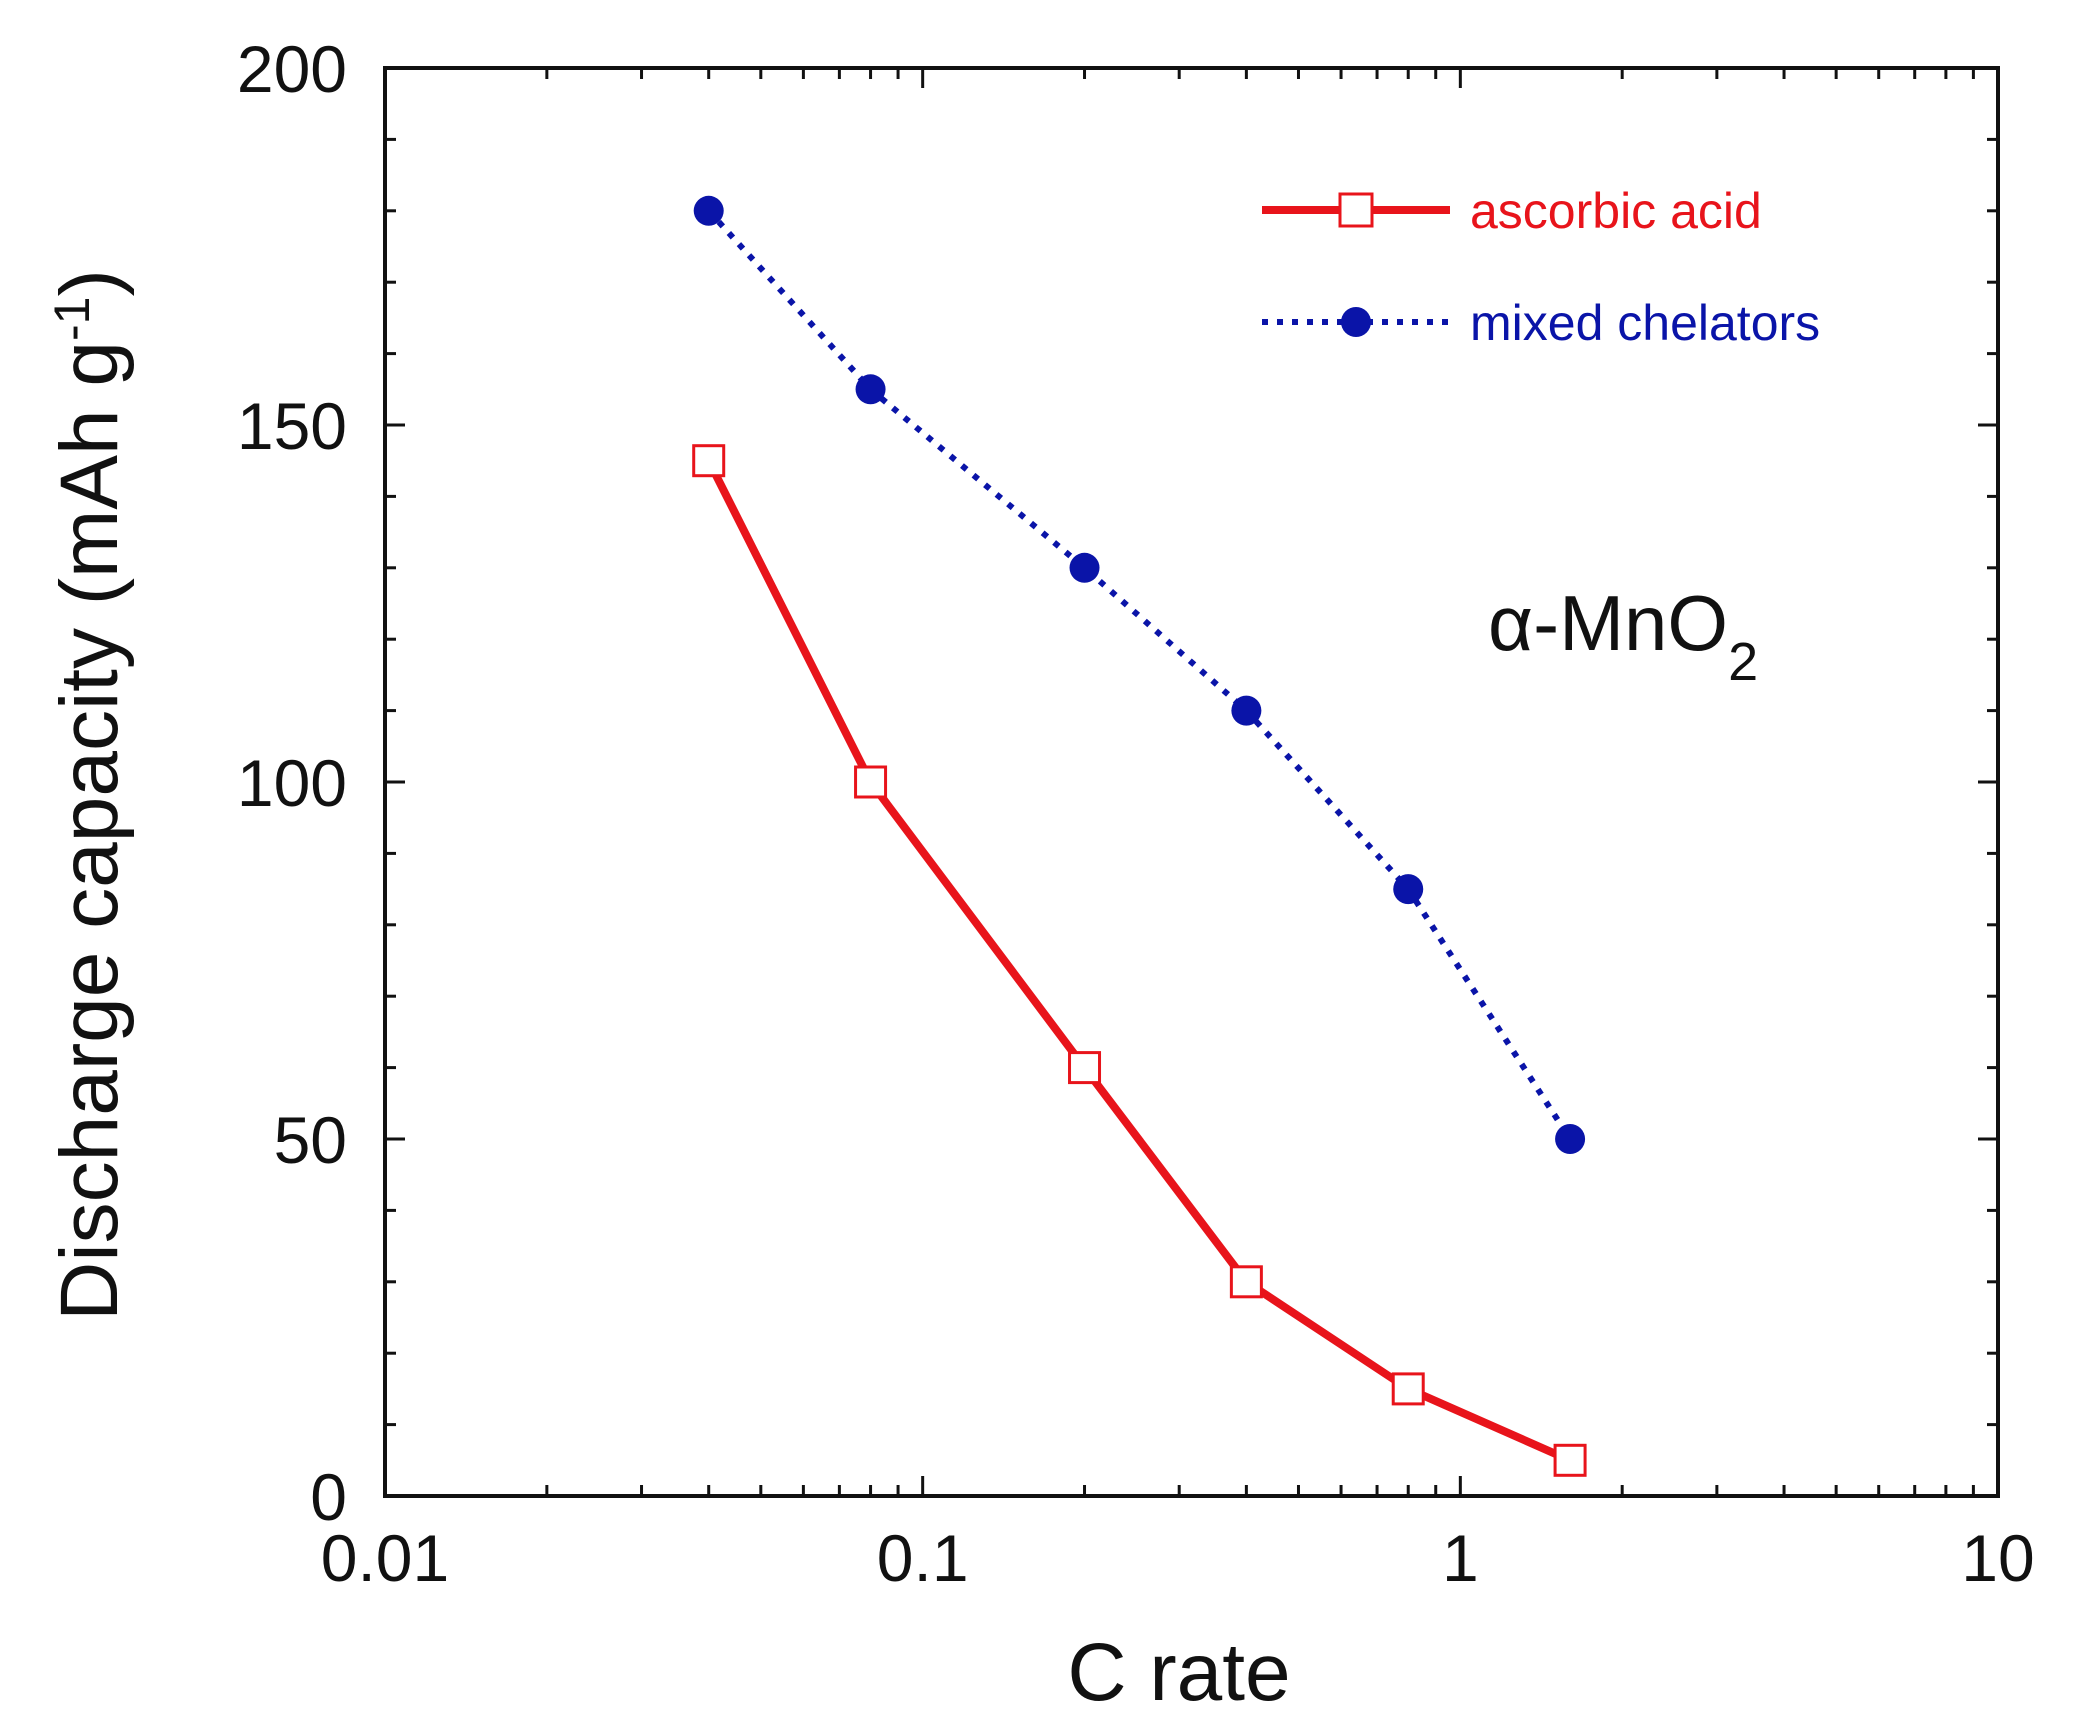  I want to click on y-axis-title-main: Discharge capacity (mAh g, so click(89, 831).